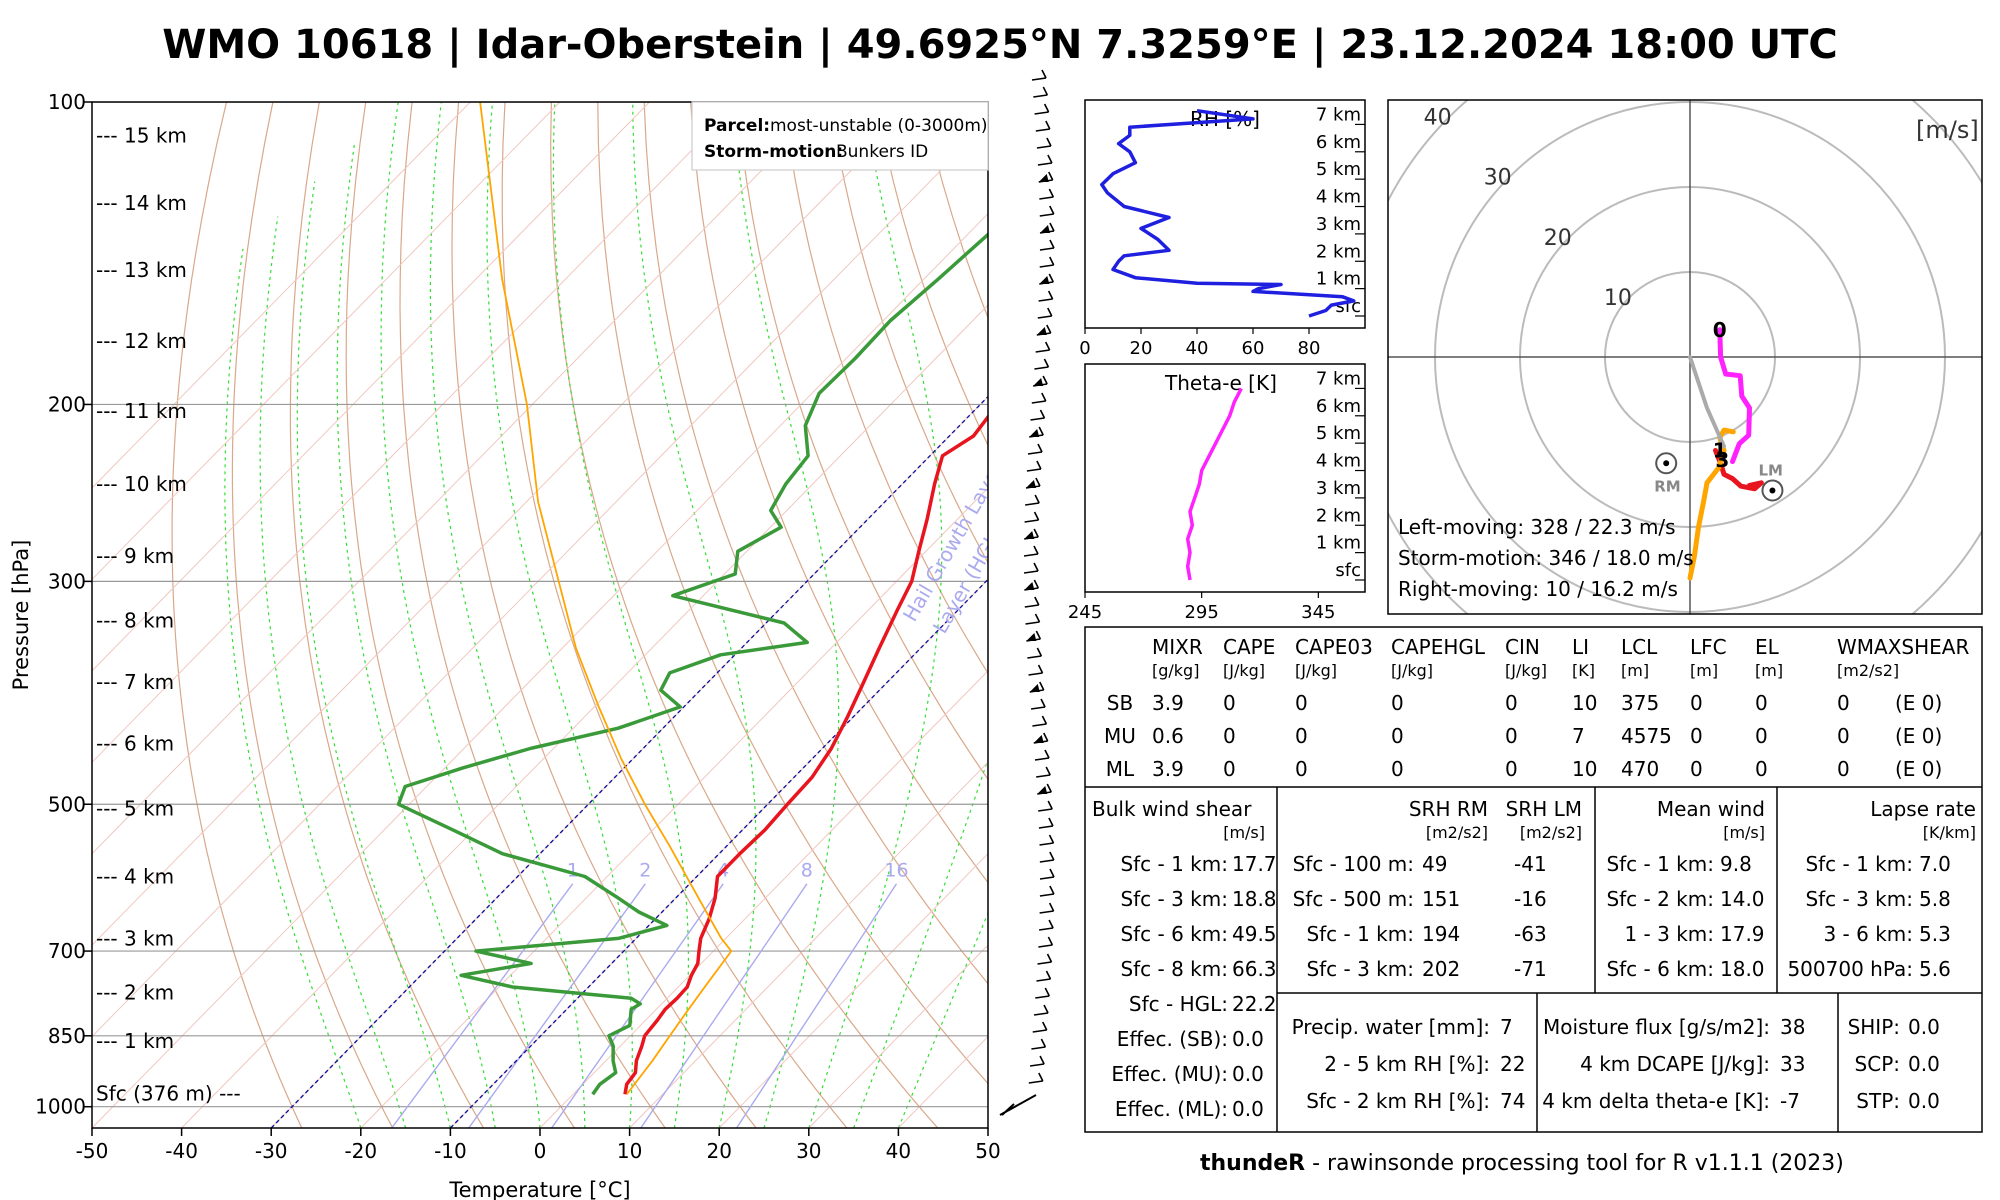 The width and height of the screenshot is (2000, 1200). Describe the element at coordinates (1309, 348) in the screenshot. I see `x-tick-label: 80` at that location.